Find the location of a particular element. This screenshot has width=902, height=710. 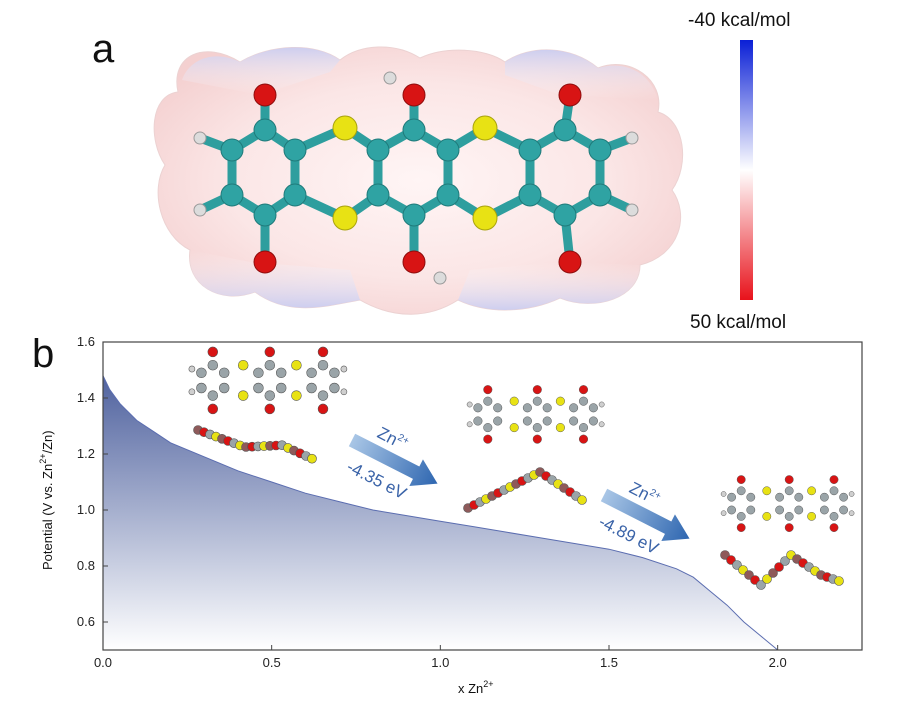

esp-colorbar: -40 kcal/mol 50 kcal/mol is located at coordinates (739, 171).